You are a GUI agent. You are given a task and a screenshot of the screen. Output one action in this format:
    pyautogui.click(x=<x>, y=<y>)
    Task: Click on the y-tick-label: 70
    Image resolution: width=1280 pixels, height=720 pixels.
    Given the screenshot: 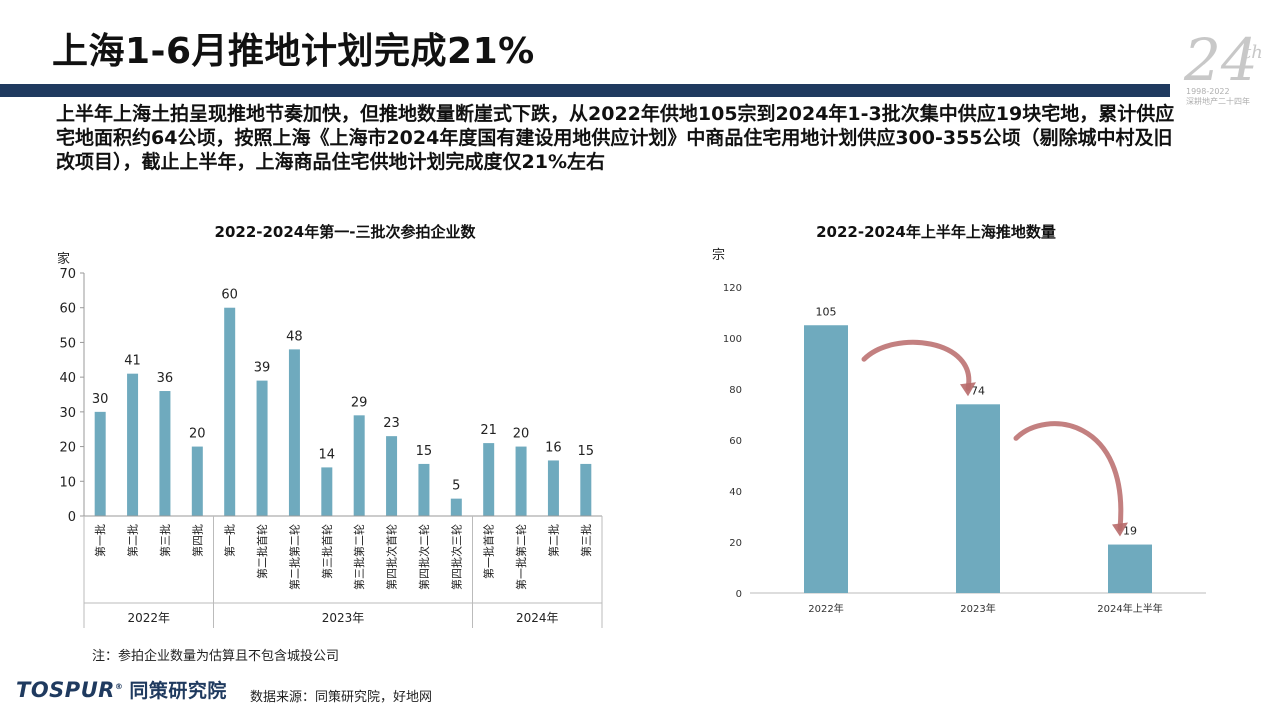 What is the action you would take?
    pyautogui.click(x=67, y=274)
    